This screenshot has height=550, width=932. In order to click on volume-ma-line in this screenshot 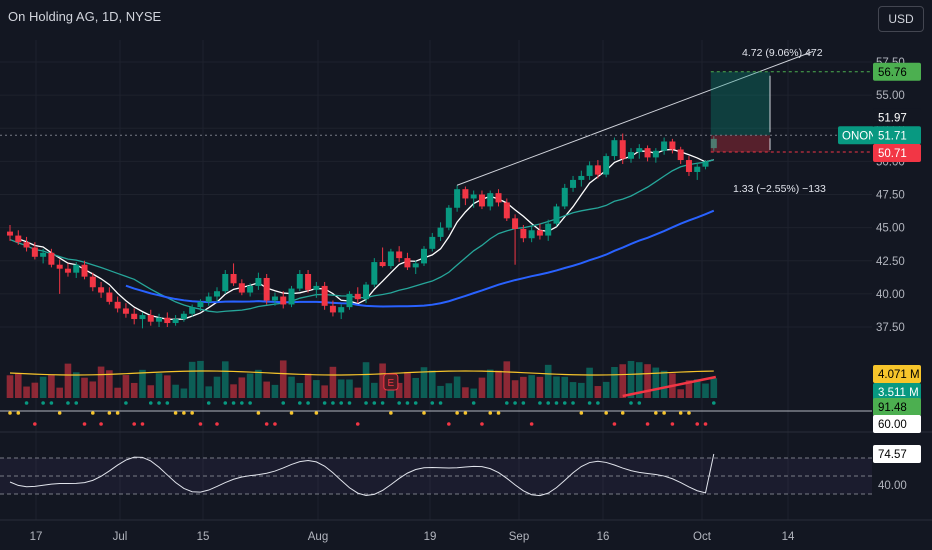, I will do `click(361, 373)`.